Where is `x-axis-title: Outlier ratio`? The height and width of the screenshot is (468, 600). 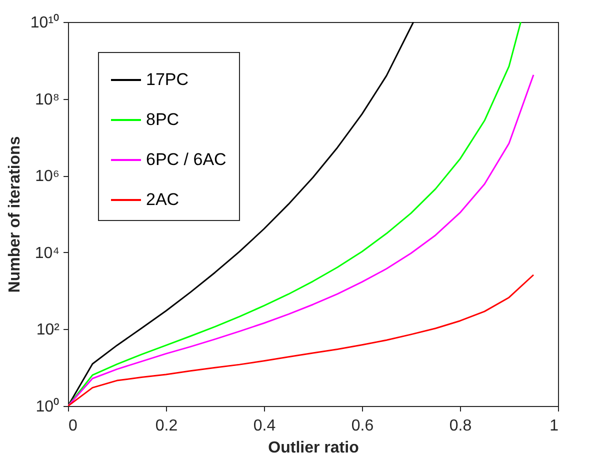
x-axis-title: Outlier ratio is located at coordinates (314, 448).